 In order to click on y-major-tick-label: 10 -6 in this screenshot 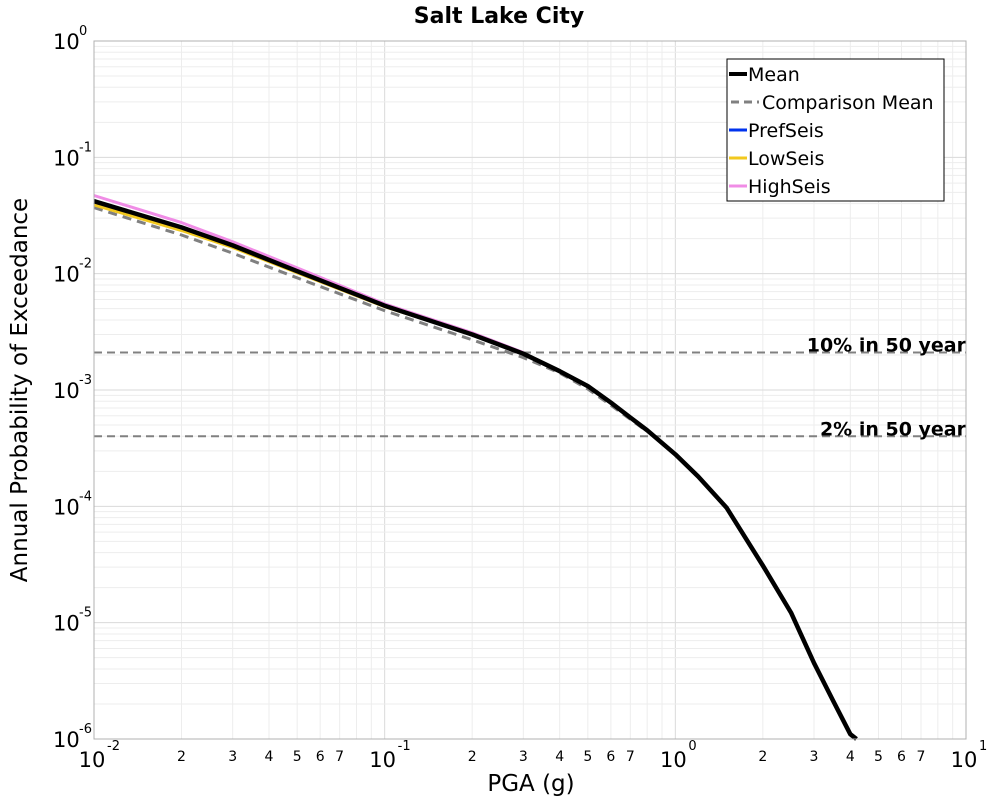, I will do `click(72, 737)`.